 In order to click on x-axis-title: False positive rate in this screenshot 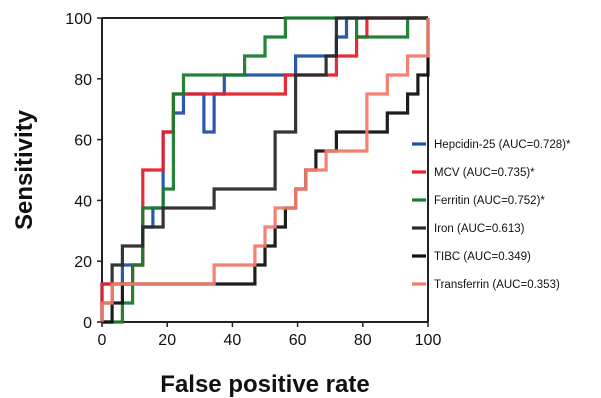, I will do `click(264, 384)`.